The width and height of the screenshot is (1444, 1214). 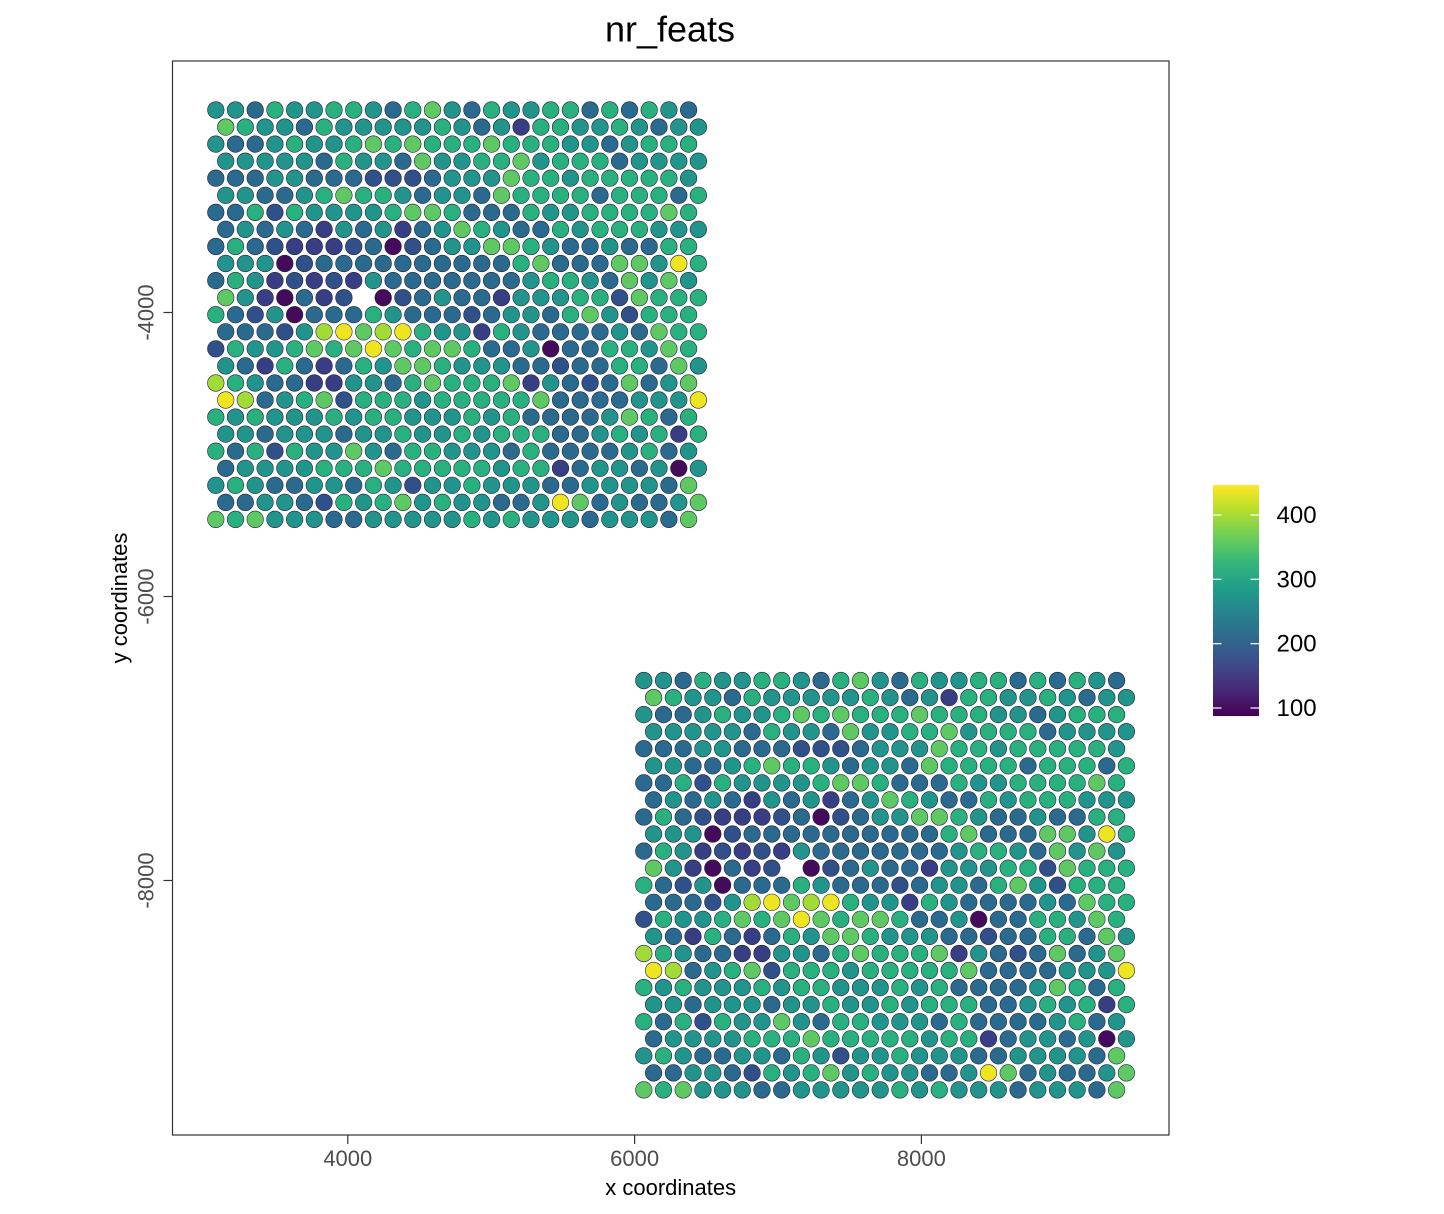 I want to click on svg-text: 6000, so click(x=634, y=1158).